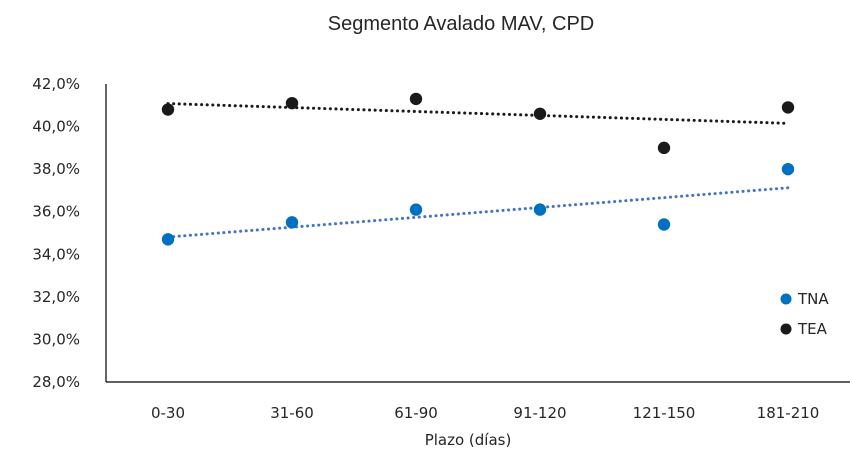 The height and width of the screenshot is (451, 853). What do you see at coordinates (478, 212) in the screenshot?
I see `trendline-tna` at bounding box center [478, 212].